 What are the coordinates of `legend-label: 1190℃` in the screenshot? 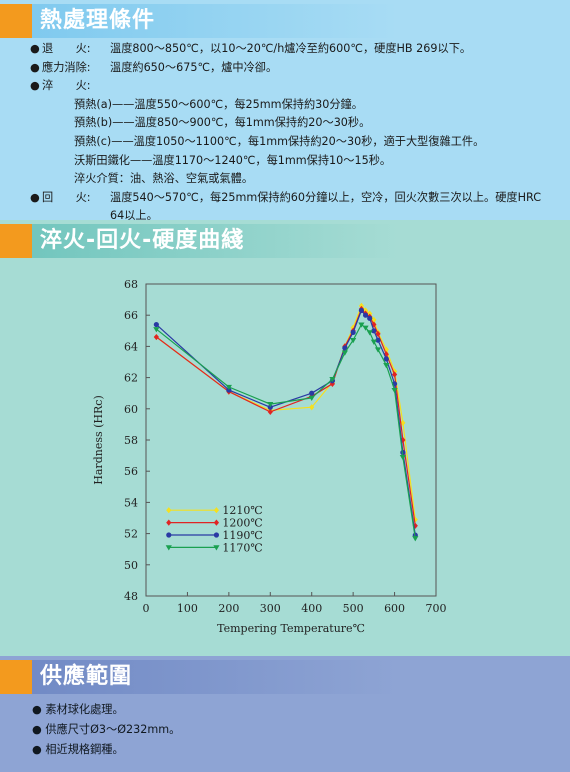 It's located at (242, 535).